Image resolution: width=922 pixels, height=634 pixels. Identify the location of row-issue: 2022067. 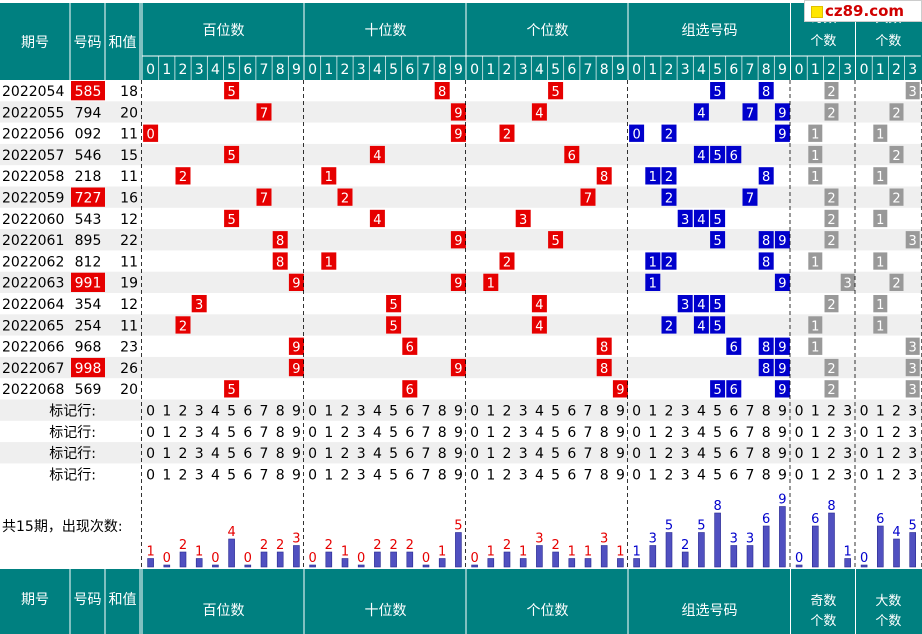
(33, 369).